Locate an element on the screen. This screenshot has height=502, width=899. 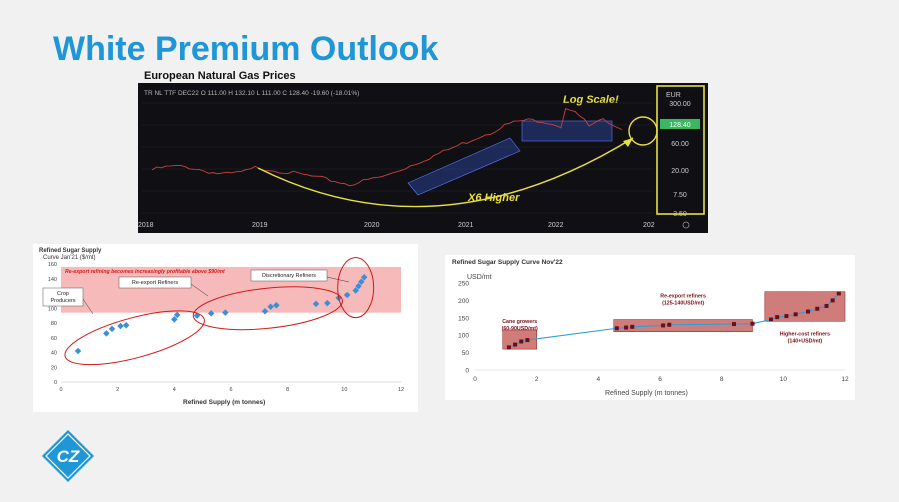
settings-icon is located at coordinates (686, 225).